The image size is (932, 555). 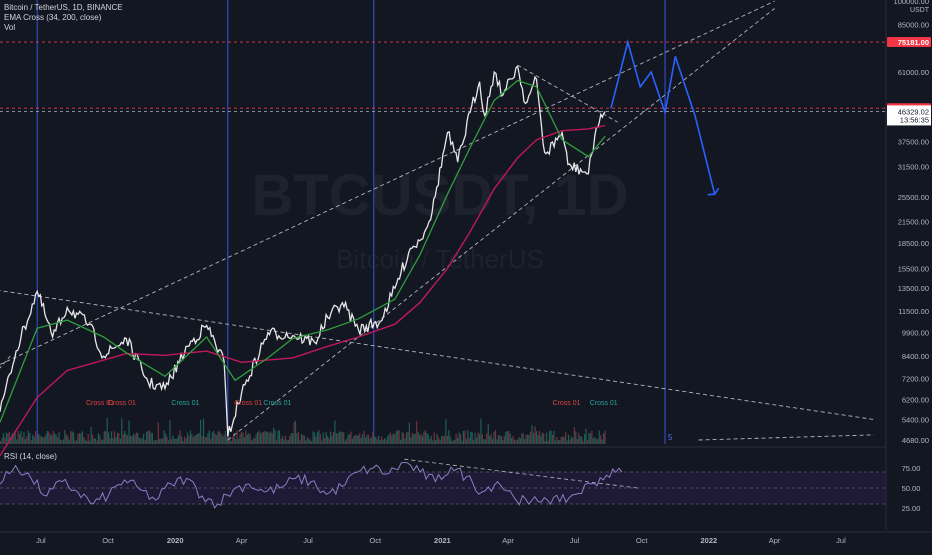 I want to click on time-tick-10: 2022, so click(x=708, y=540).